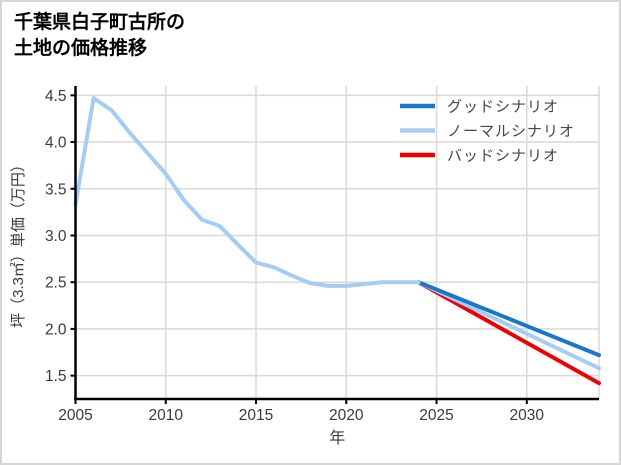 The width and height of the screenshot is (621, 465). I want to click on series-line-good, so click(508, 319).